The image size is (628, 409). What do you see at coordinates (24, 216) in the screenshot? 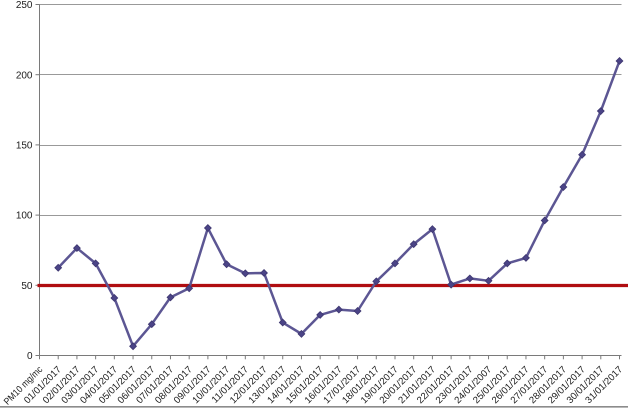
I see `svg-text: 100` at bounding box center [24, 216].